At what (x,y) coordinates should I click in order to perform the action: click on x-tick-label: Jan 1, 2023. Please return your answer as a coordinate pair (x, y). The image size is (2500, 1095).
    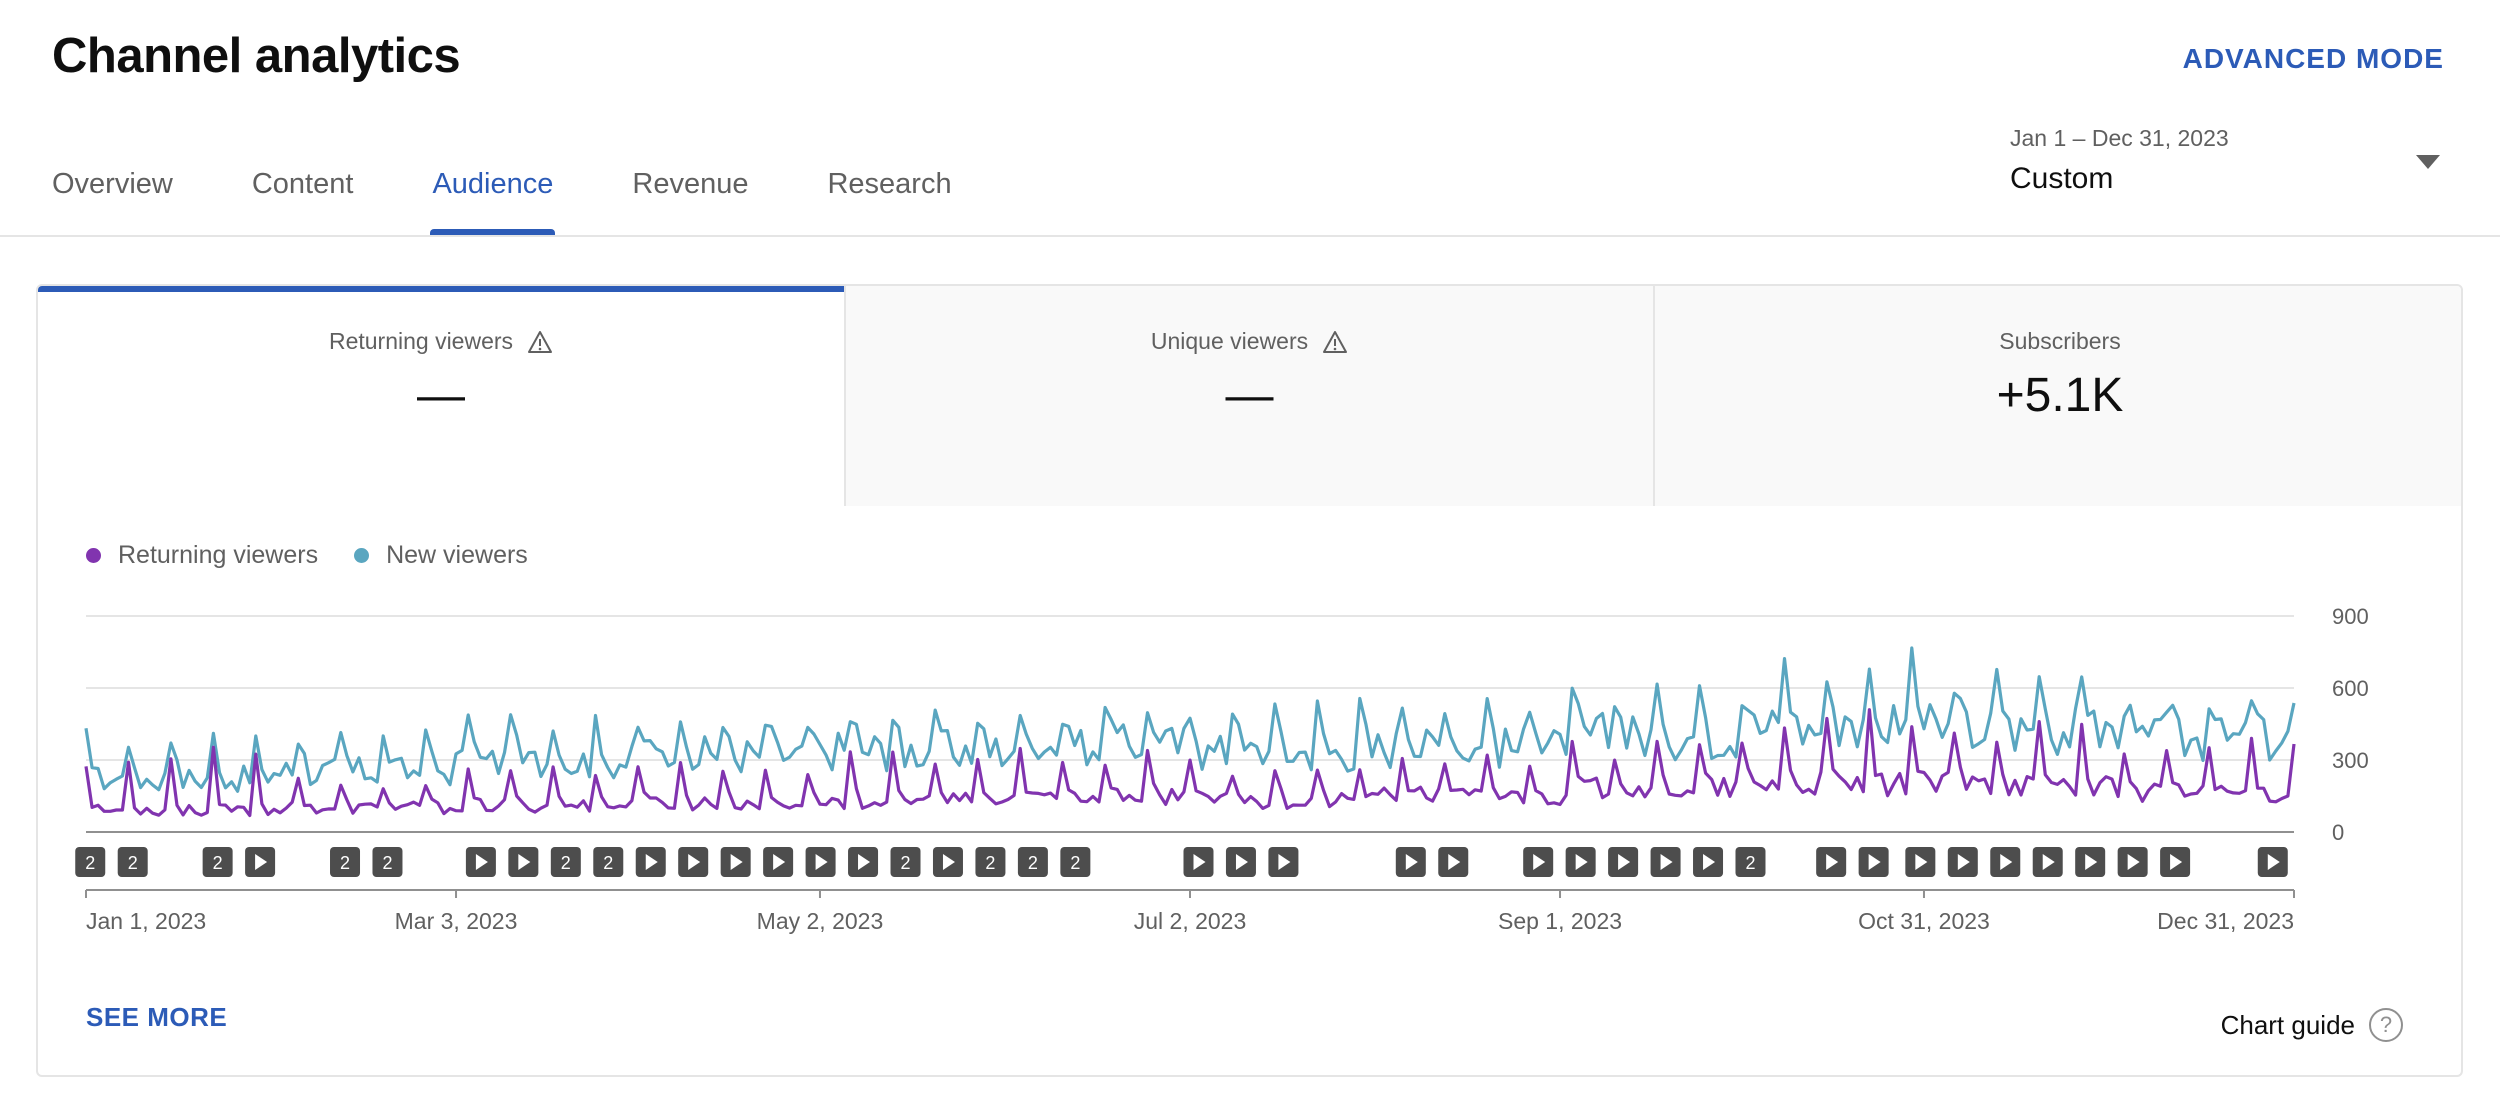
    Looking at the image, I should click on (146, 921).